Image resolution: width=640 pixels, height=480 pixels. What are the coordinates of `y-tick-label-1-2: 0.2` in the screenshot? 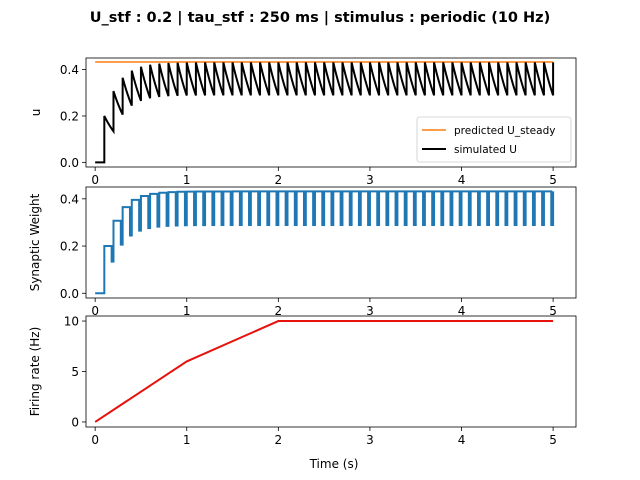 It's located at (69, 116).